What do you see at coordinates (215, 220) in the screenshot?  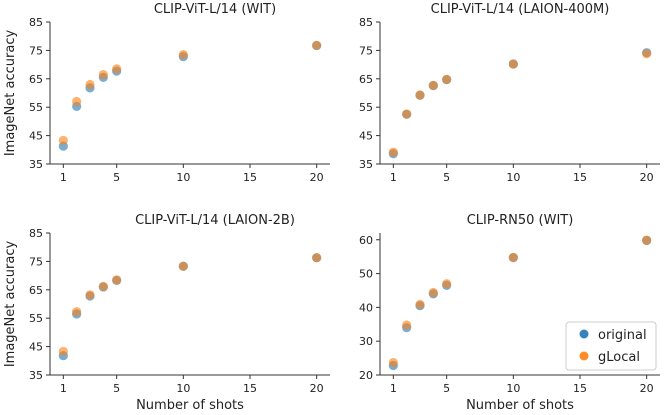 I see `panel-title: CLIP-ViT-L/14 (LAION-2B)` at bounding box center [215, 220].